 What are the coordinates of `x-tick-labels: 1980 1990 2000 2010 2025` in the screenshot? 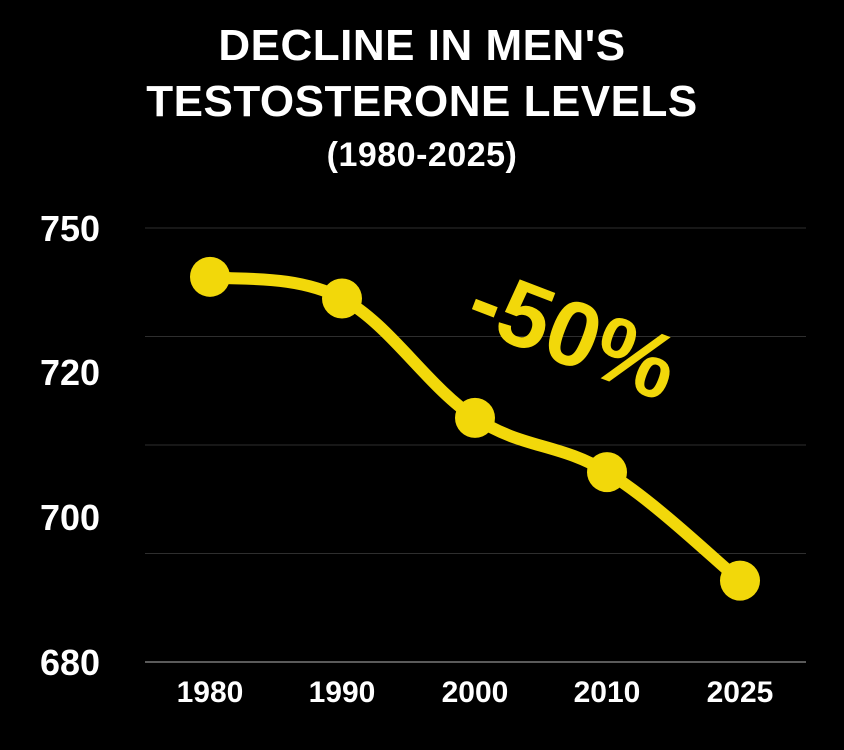 It's located at (475, 692).